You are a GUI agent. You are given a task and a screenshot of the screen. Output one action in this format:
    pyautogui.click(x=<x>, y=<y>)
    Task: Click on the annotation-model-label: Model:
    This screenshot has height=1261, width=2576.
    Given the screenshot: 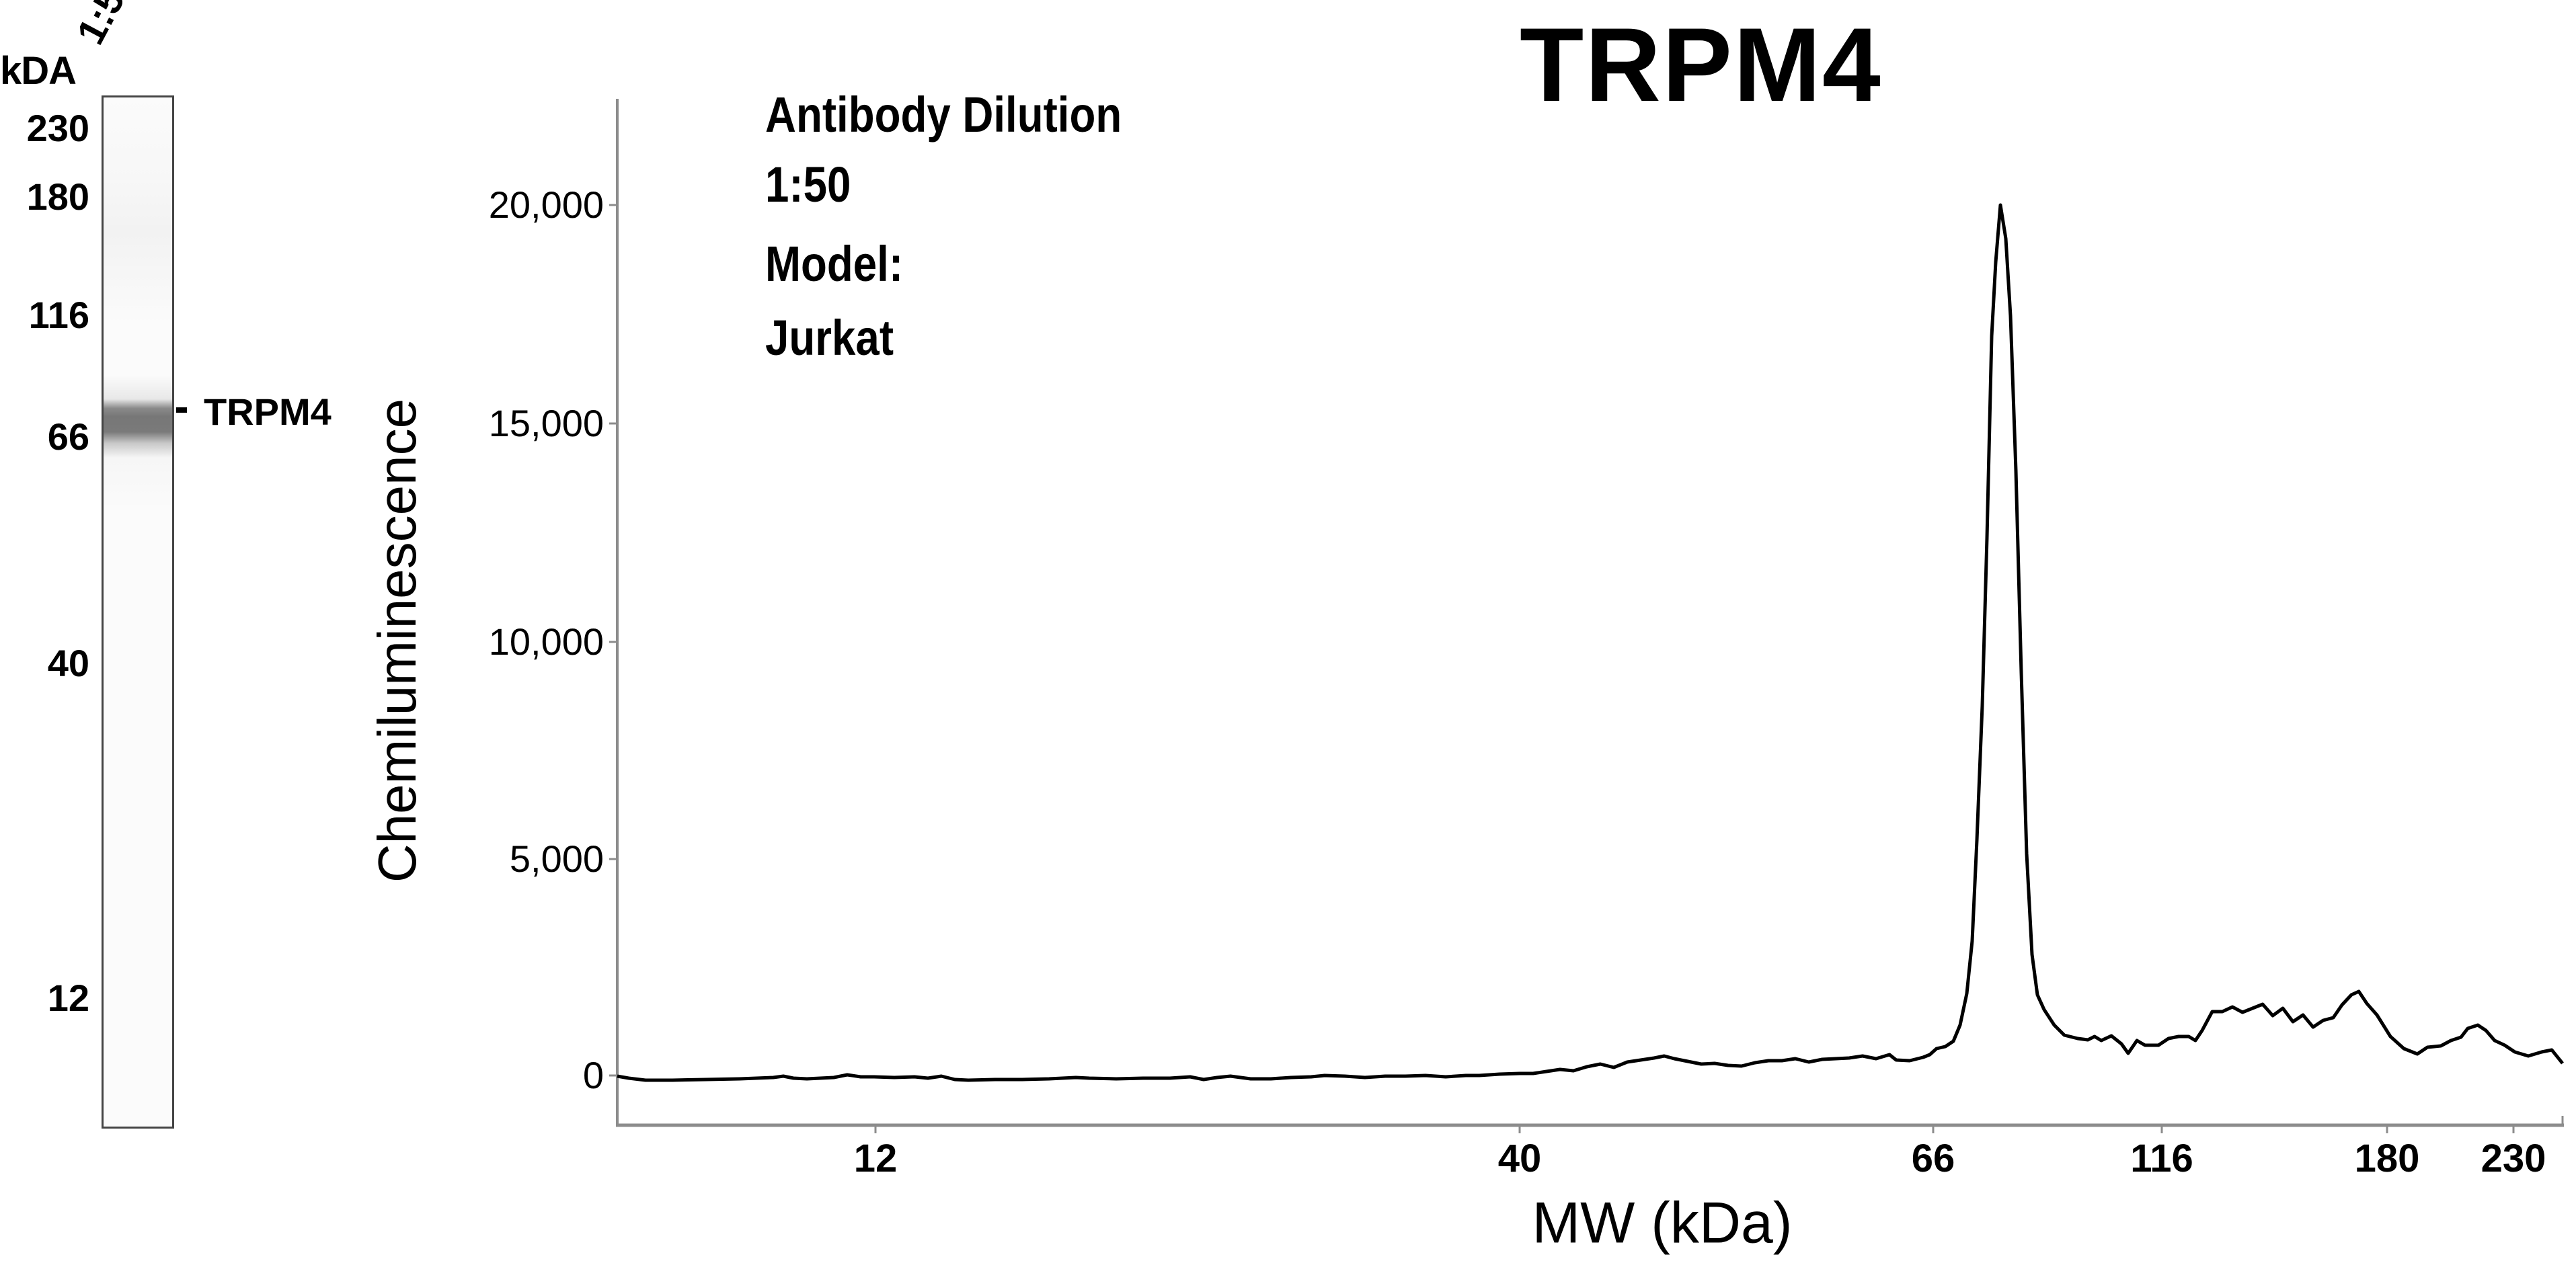 What is the action you would take?
    pyautogui.click(x=835, y=264)
    